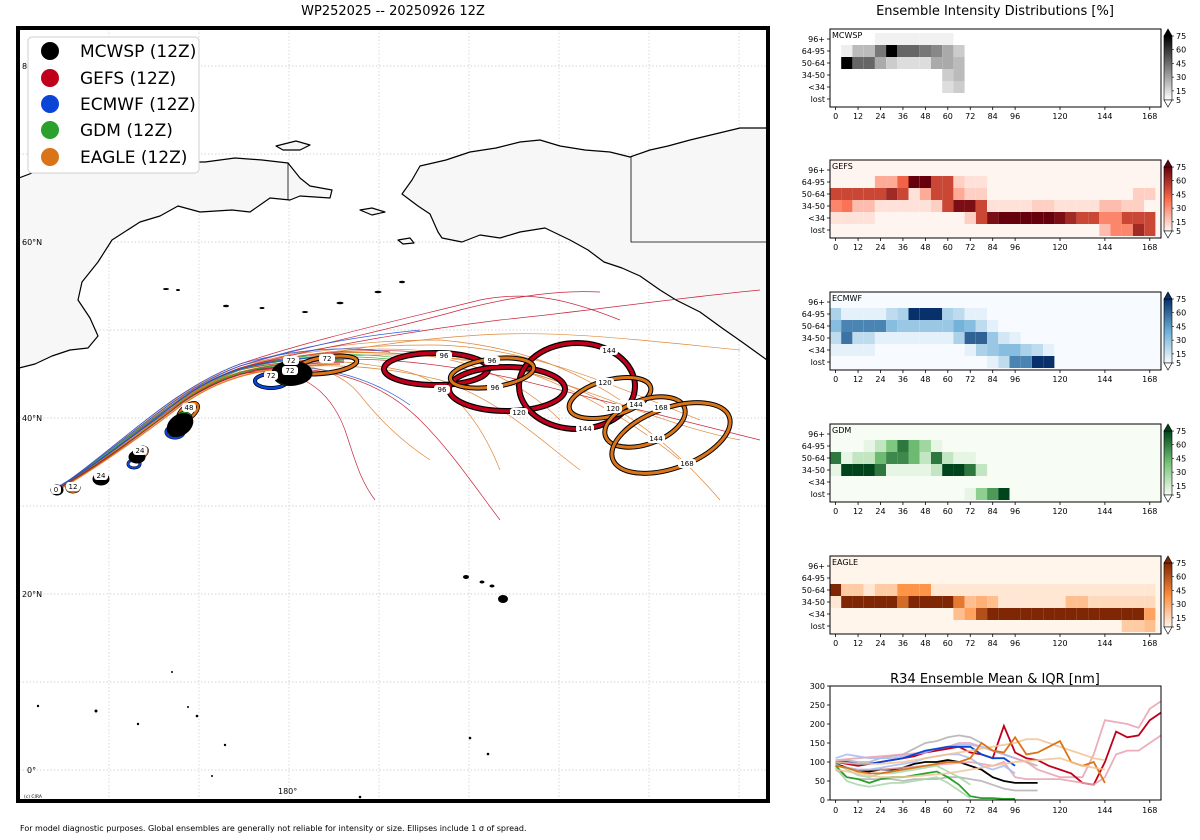 The width and height of the screenshot is (1200, 840). I want to click on hawaiian-islands, so click(485, 589).